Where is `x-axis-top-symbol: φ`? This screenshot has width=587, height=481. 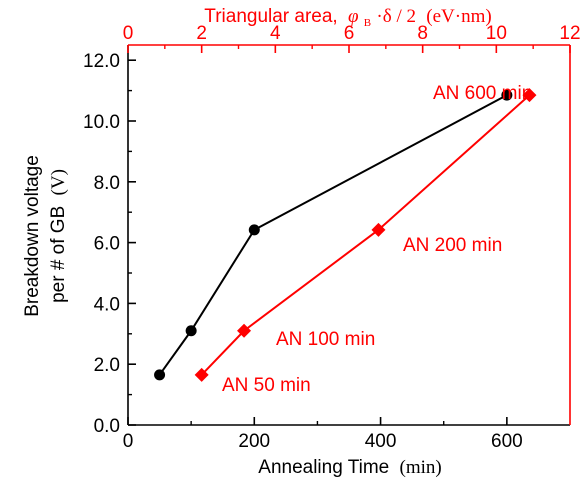
x-axis-top-symbol: φ is located at coordinates (353, 16).